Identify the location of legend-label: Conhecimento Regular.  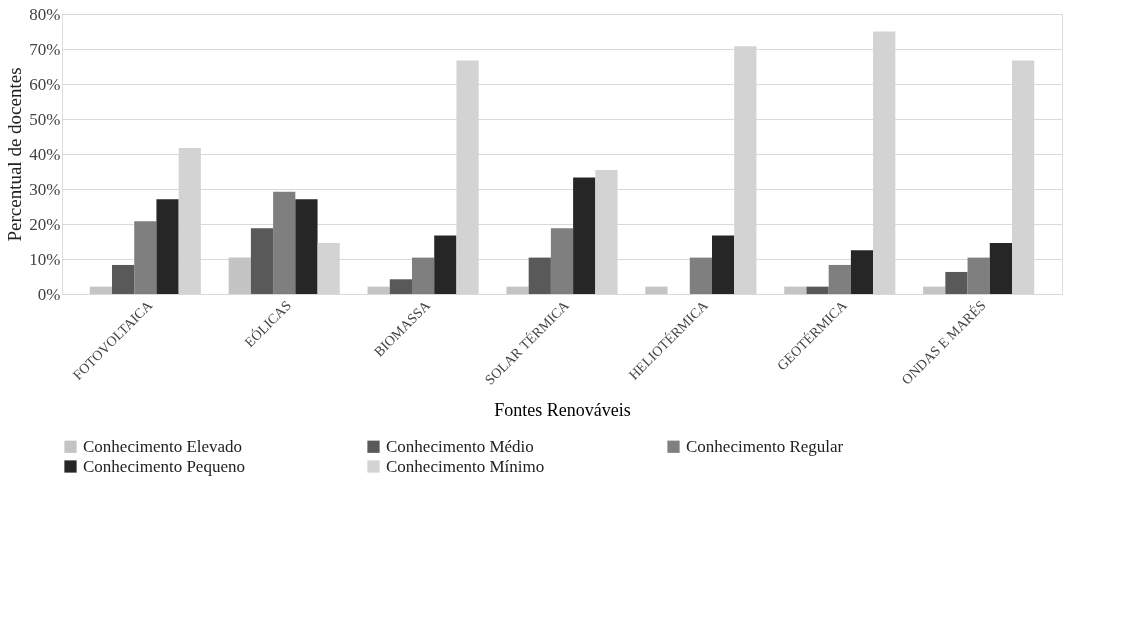
(765, 446).